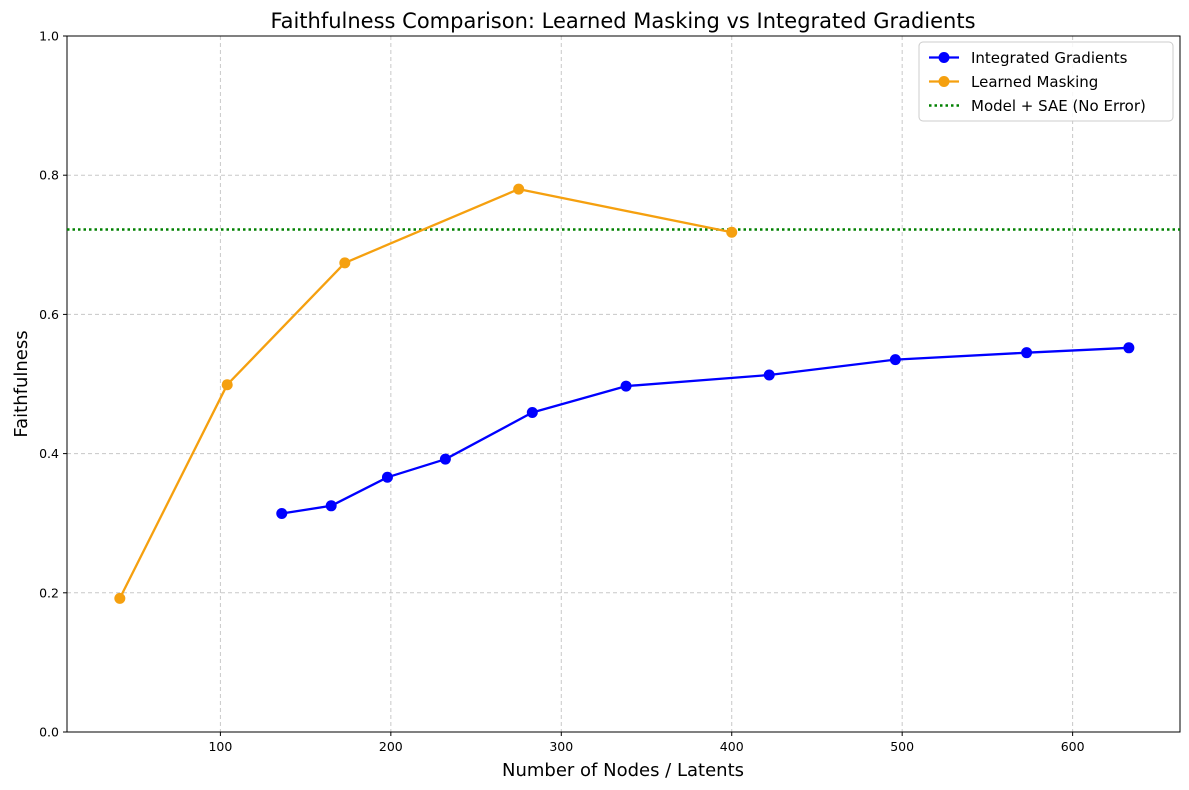 This screenshot has height=790, width=1189. What do you see at coordinates (53, 384) in the screenshot?
I see `y-axis-ticks: 0.0 0.2 0.4 0.6 0.8 1.0` at bounding box center [53, 384].